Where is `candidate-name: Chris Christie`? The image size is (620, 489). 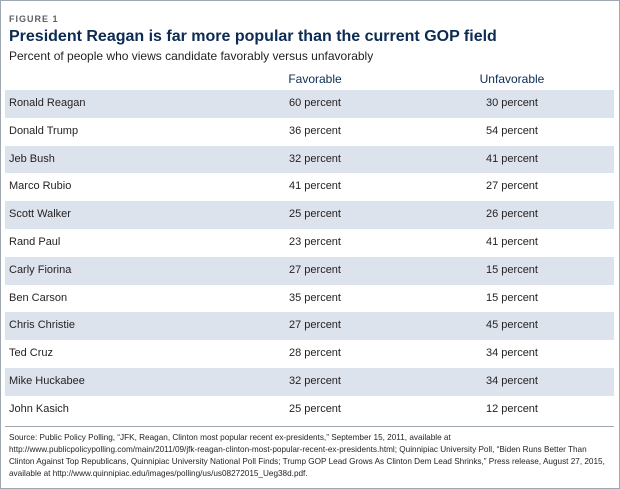
candidate-name: Chris Christie is located at coordinates (42, 325).